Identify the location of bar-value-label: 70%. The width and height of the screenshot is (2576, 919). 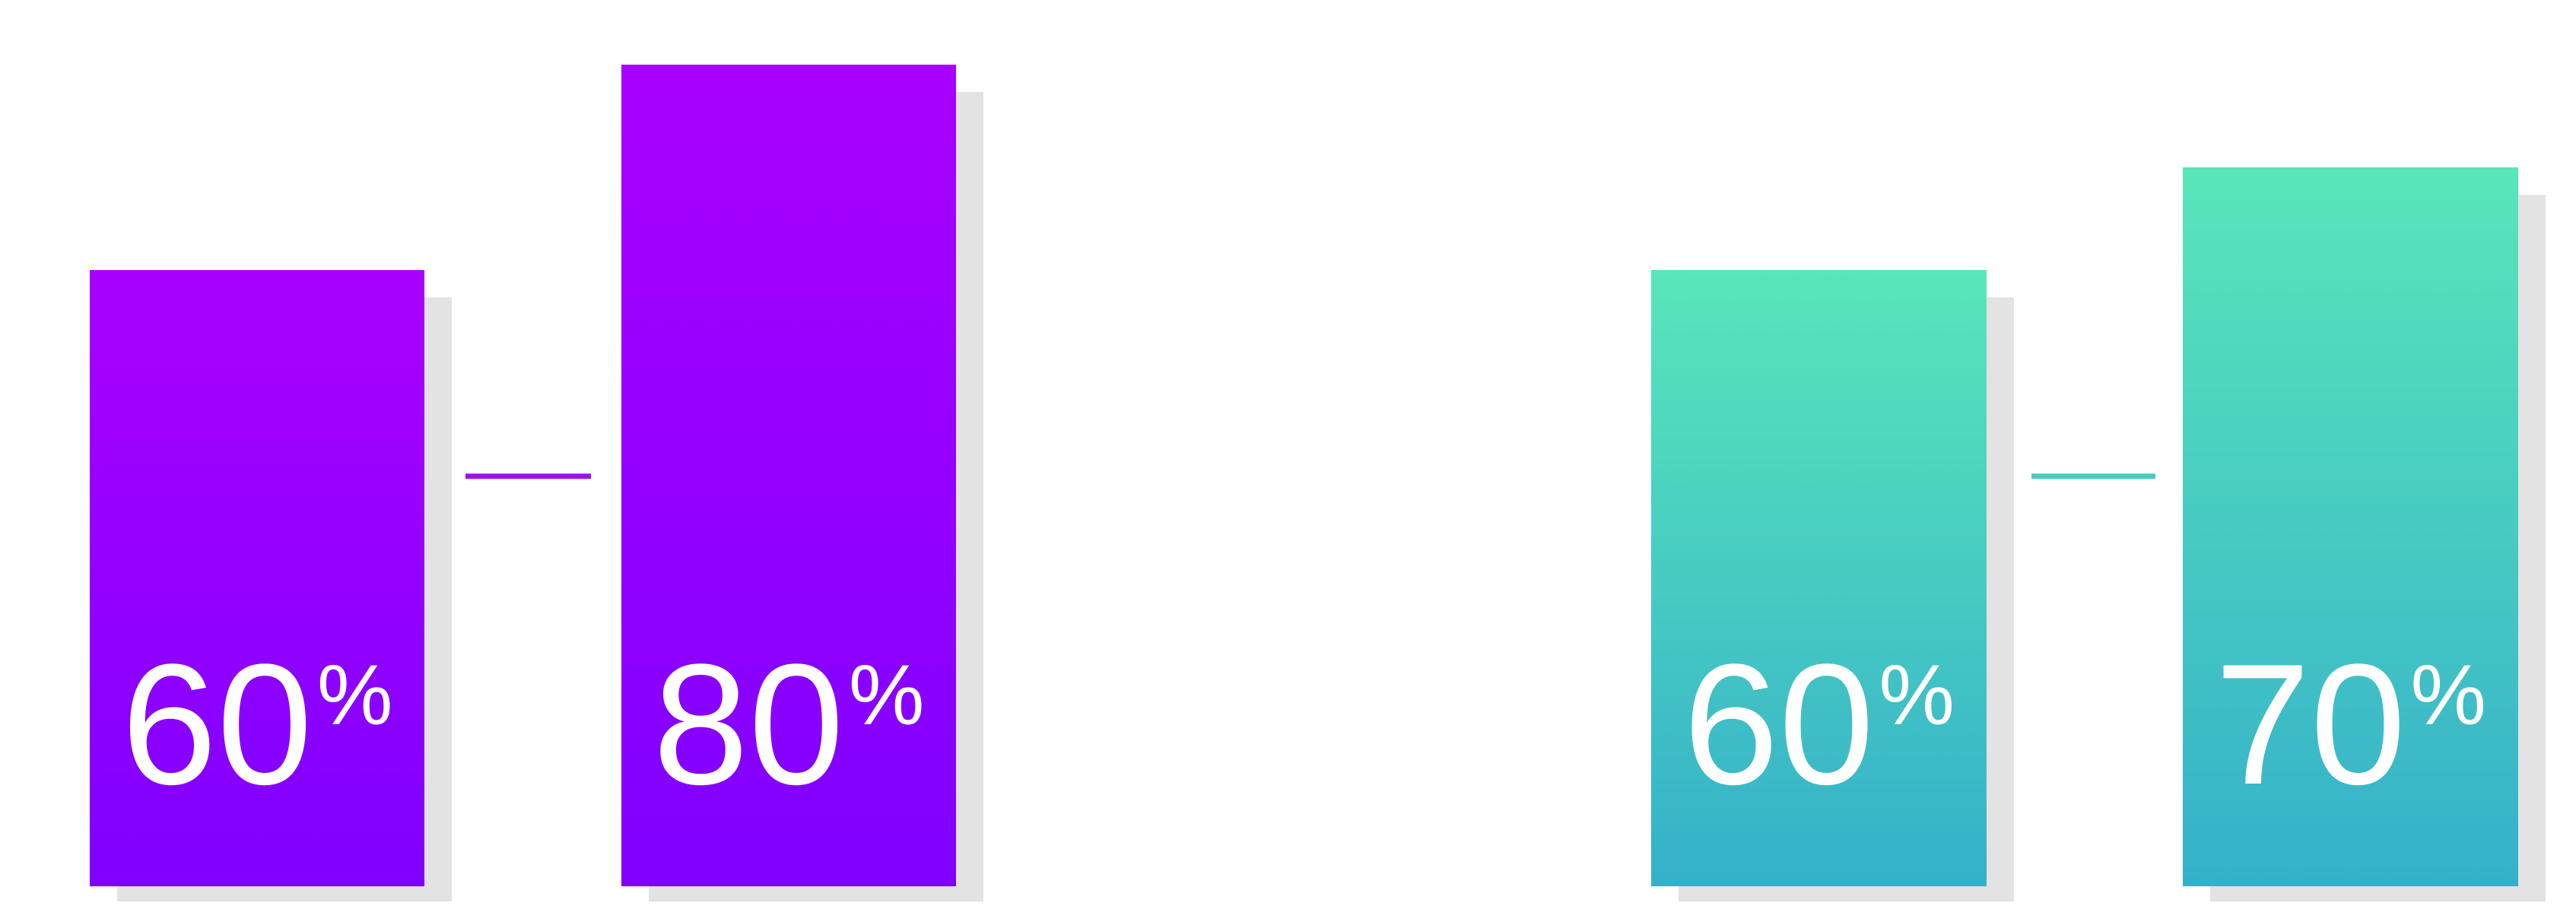
(2350, 724).